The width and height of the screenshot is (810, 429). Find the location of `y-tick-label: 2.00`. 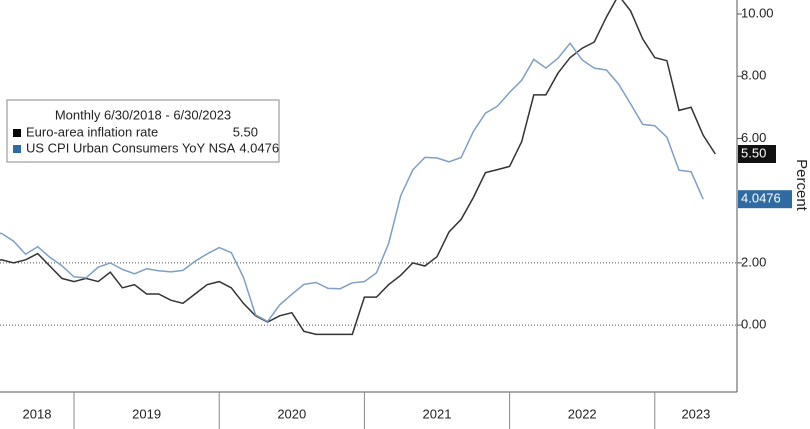

y-tick-label: 2.00 is located at coordinates (753, 261).